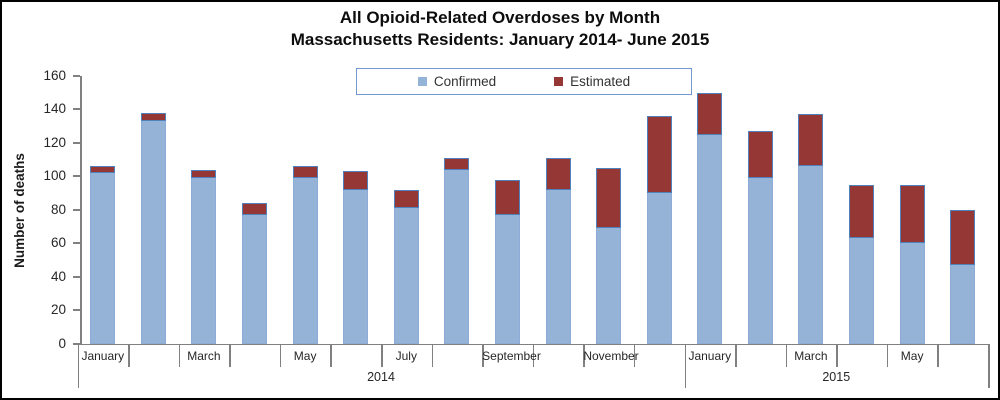  I want to click on legend-item-confirmed: Confirmed, so click(457, 81).